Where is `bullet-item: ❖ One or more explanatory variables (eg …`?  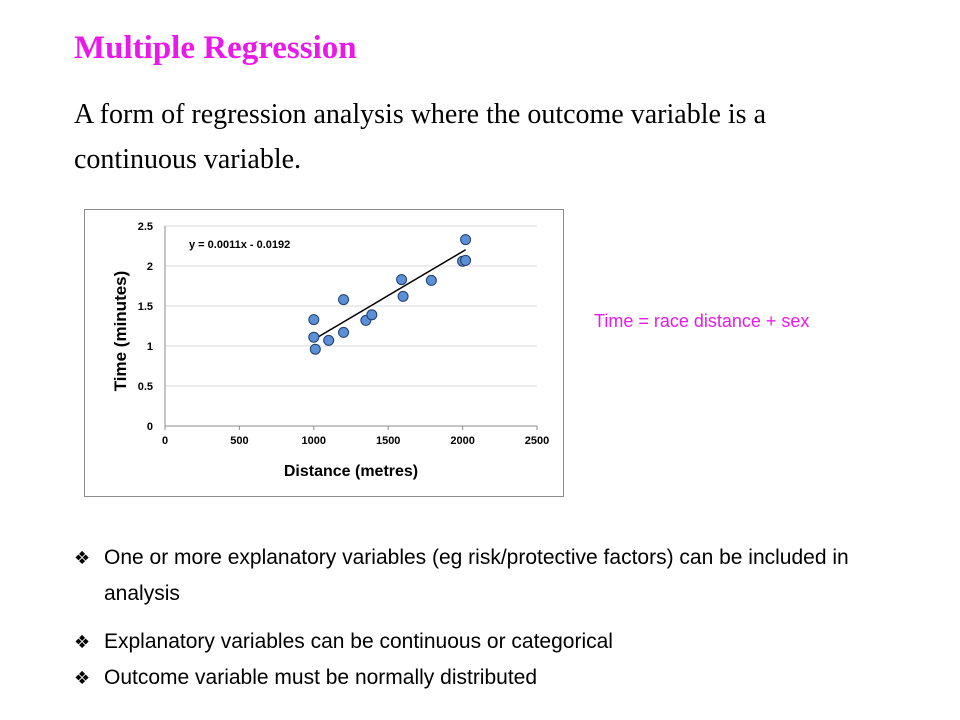
bullet-item: ❖ One or more explanatory variables (eg … is located at coordinates (484, 576).